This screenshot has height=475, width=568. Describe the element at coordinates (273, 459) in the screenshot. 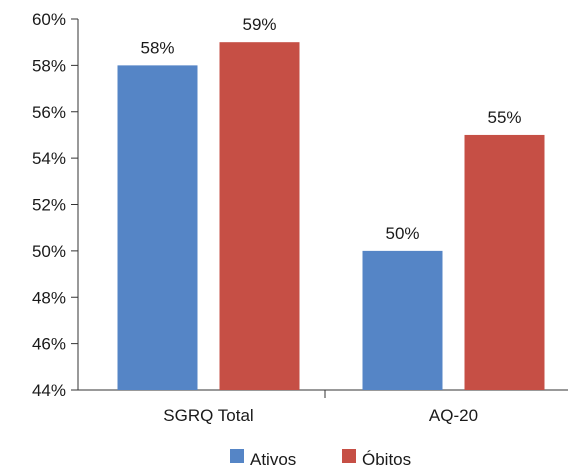

I see `legend-label: Ativos` at that location.